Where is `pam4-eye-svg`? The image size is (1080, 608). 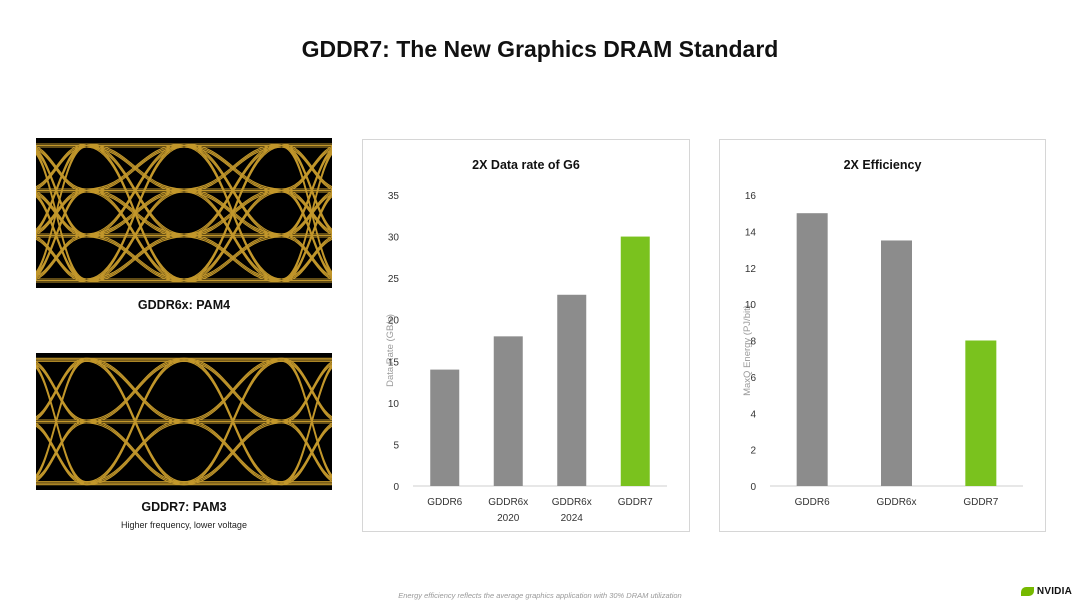 pam4-eye-svg is located at coordinates (184, 213).